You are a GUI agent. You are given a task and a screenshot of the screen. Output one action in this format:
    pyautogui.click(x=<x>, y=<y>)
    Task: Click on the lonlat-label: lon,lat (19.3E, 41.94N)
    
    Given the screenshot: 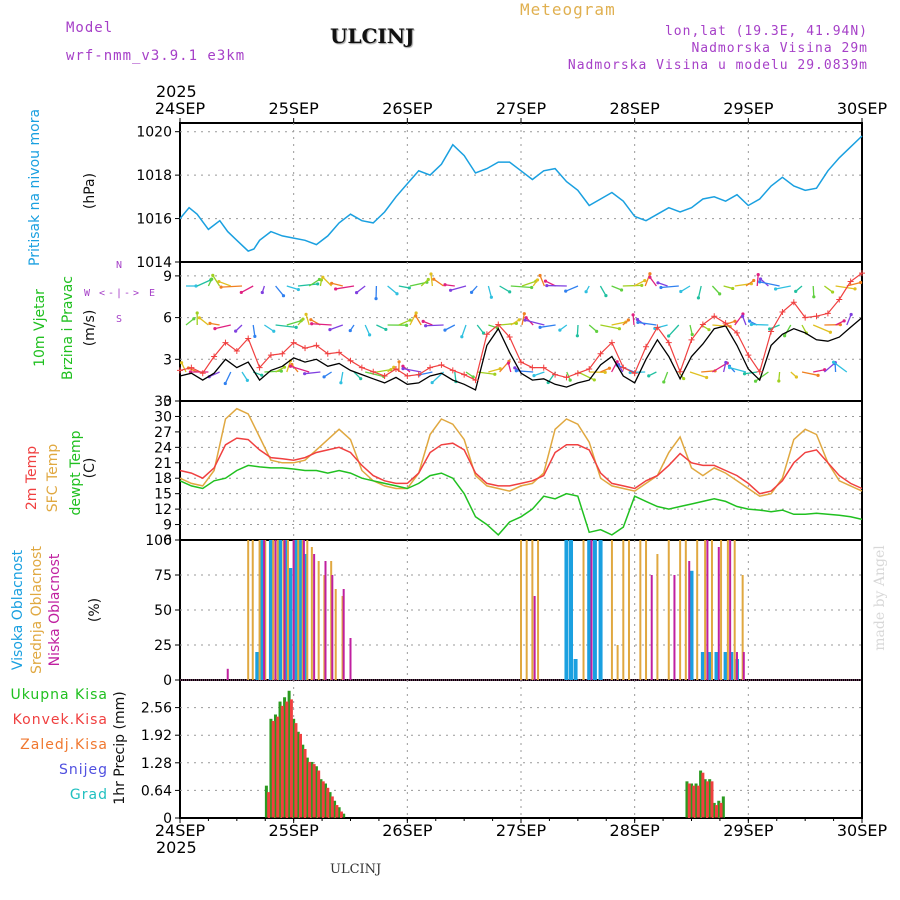 What is the action you would take?
    pyautogui.click(x=766, y=31)
    